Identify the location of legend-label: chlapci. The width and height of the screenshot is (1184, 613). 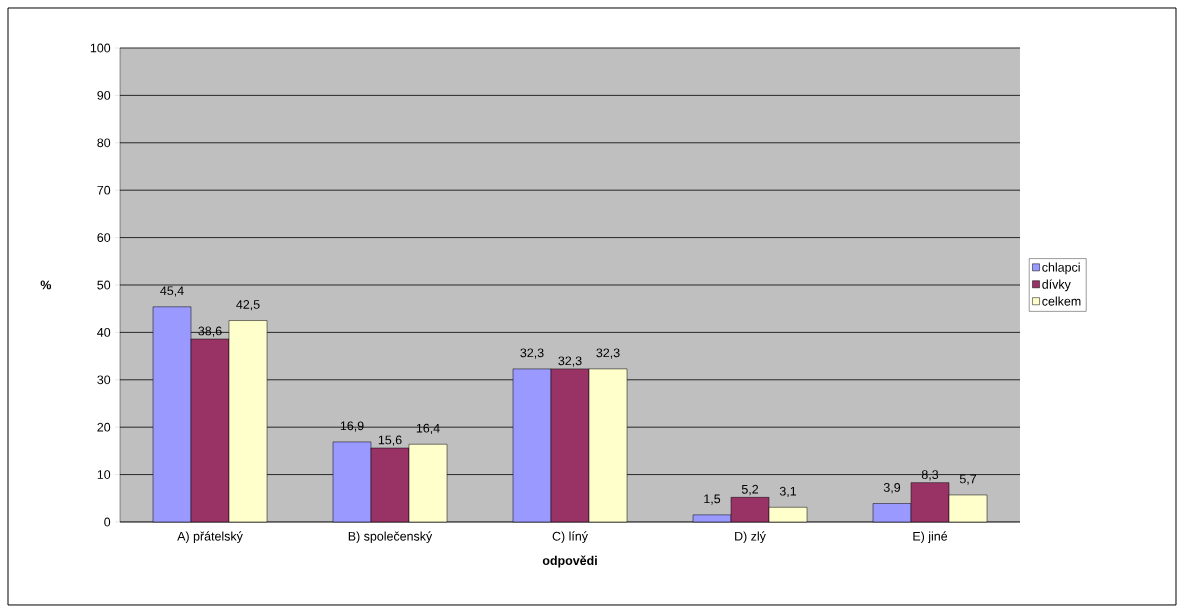
(1061, 268).